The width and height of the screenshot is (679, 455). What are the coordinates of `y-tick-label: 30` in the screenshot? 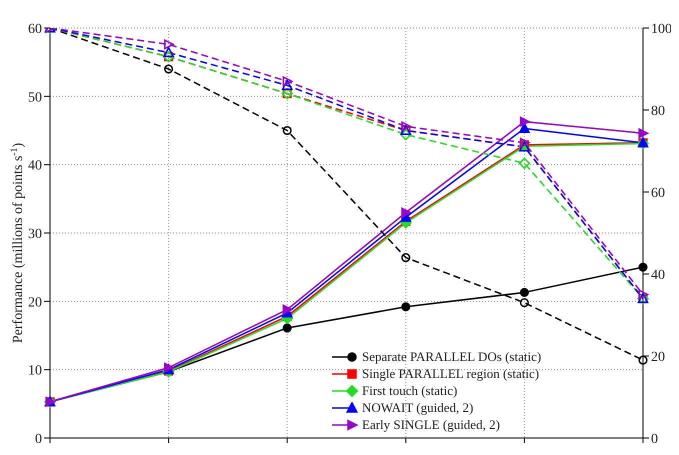 It's located at (35, 234).